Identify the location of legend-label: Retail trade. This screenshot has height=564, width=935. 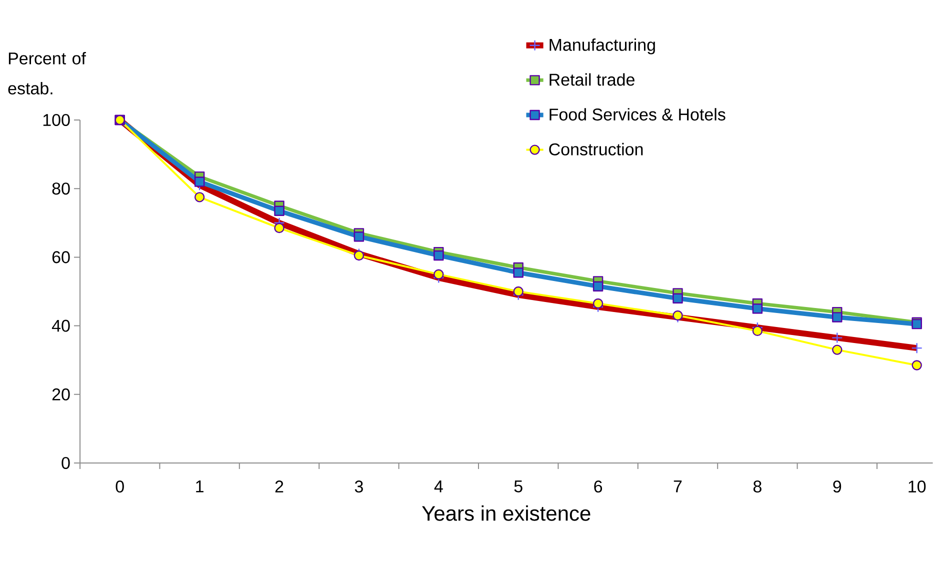
(592, 79).